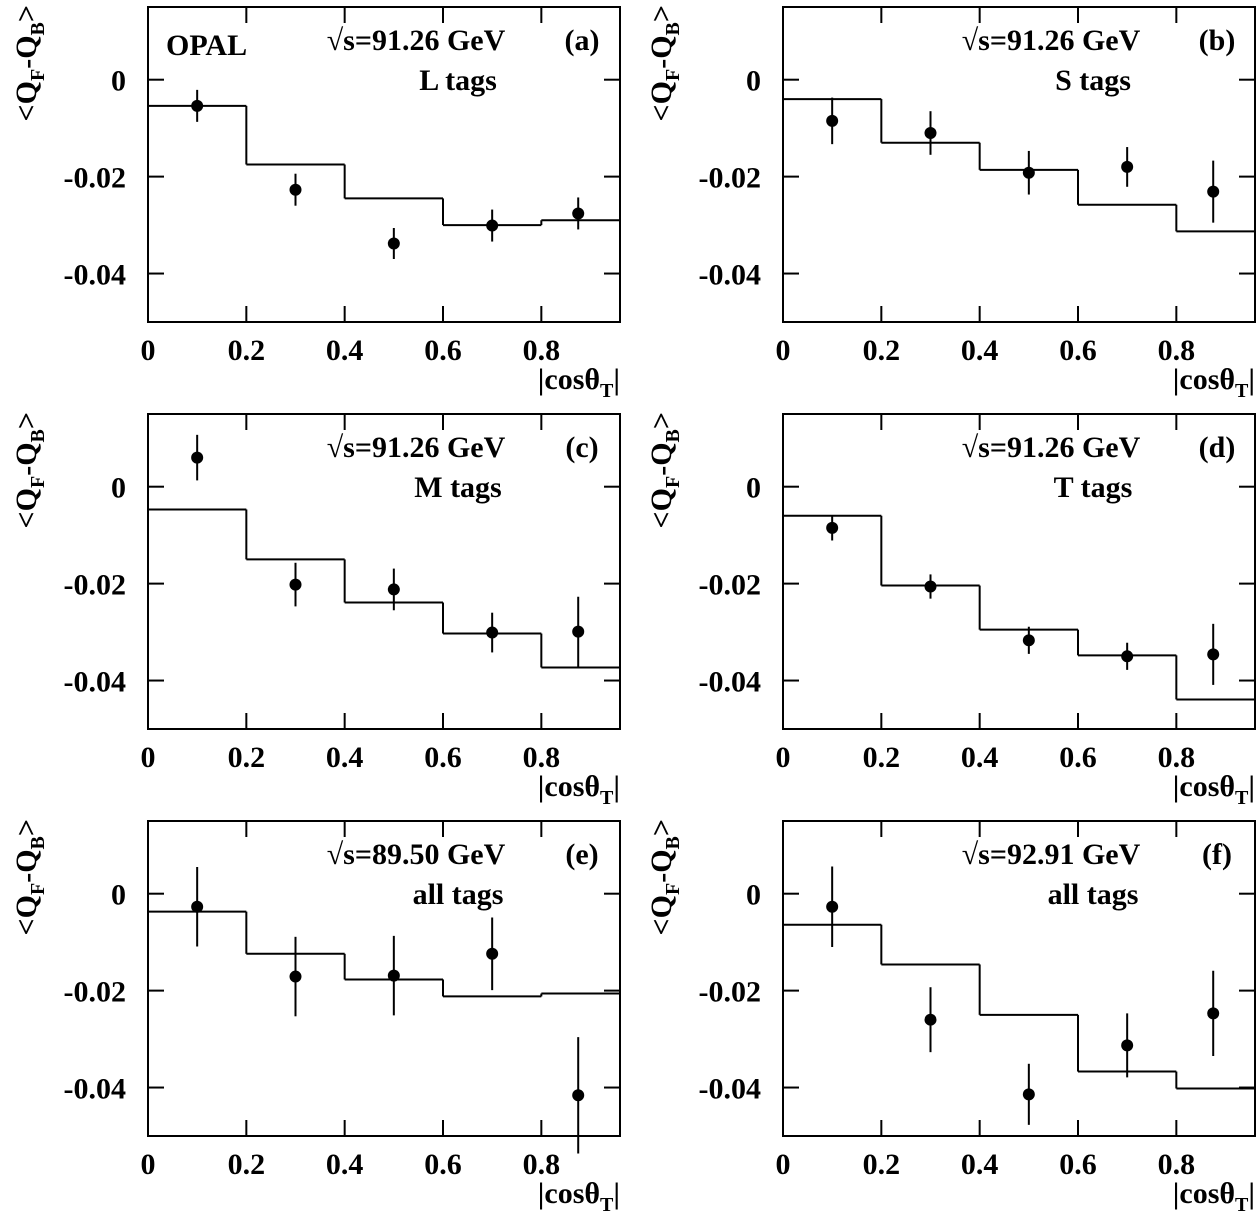 This screenshot has width=1259, height=1219. I want to click on tag-label: S tags, so click(1093, 80).